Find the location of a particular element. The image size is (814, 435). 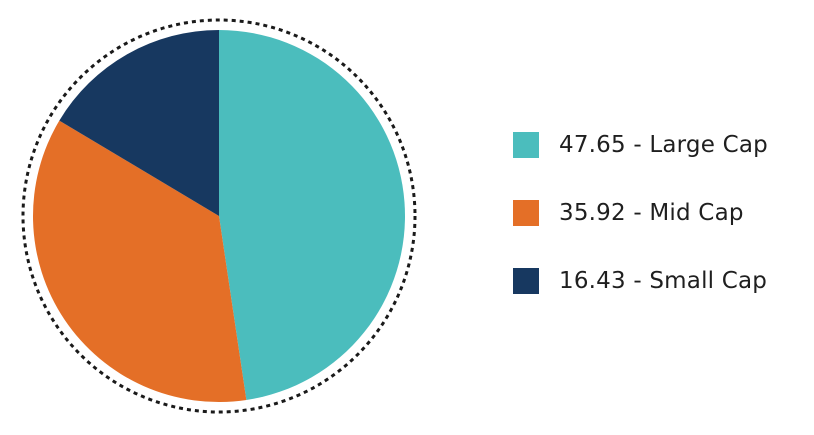

legend-swatch-small-cap is located at coordinates (526, 281).